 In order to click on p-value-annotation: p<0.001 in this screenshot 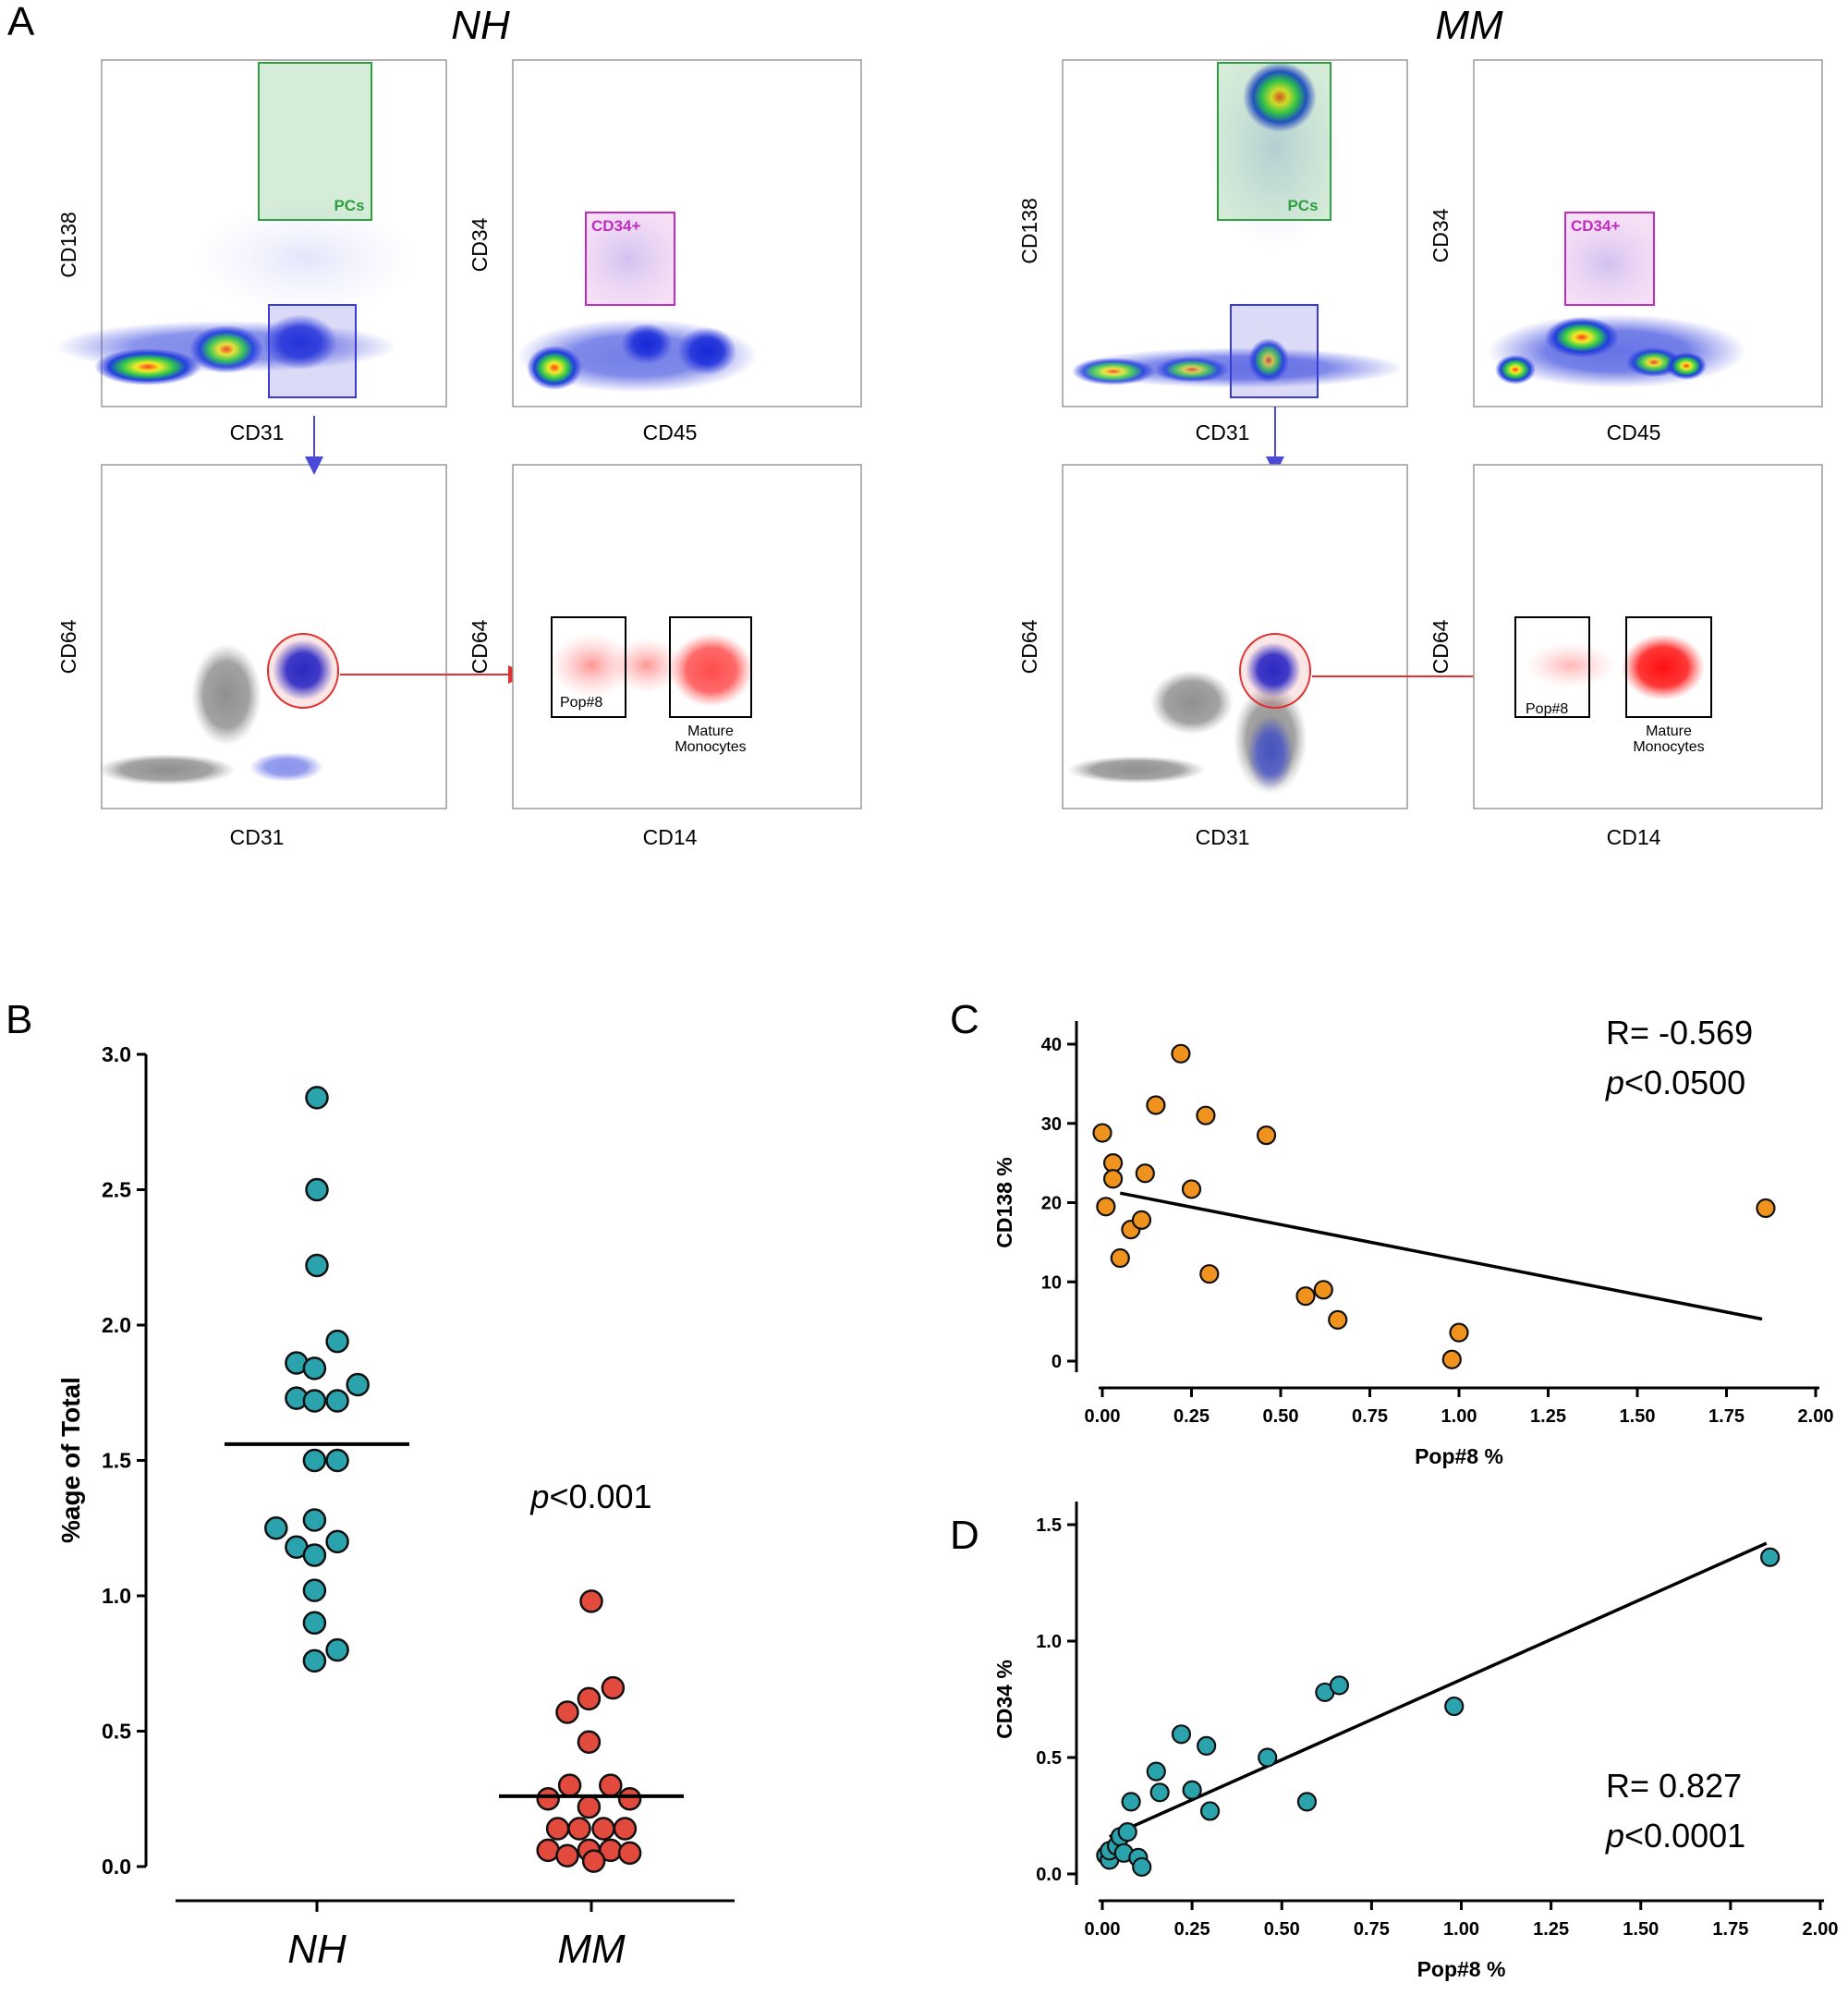, I will do `click(590, 1497)`.